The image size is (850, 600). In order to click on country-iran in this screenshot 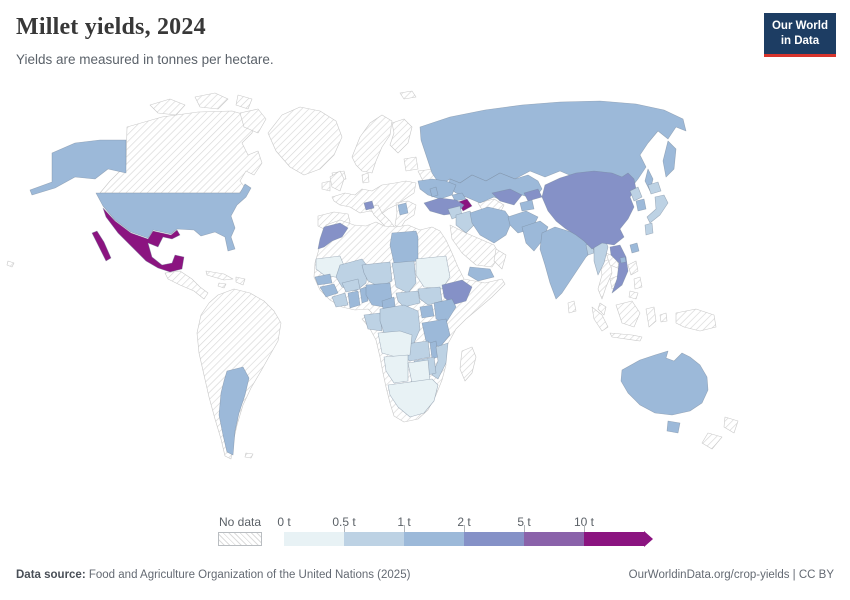, I will do `click(491, 225)`.